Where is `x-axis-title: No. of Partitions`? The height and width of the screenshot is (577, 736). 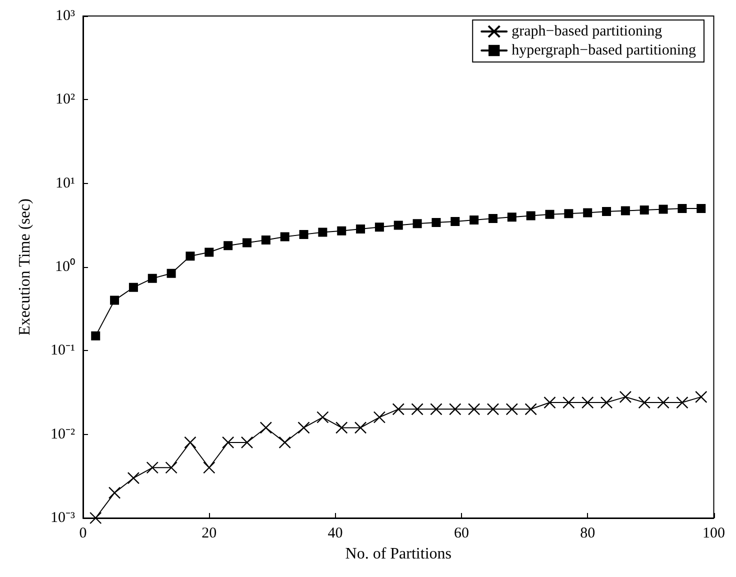
x-axis-title: No. of Partitions is located at coordinates (398, 553).